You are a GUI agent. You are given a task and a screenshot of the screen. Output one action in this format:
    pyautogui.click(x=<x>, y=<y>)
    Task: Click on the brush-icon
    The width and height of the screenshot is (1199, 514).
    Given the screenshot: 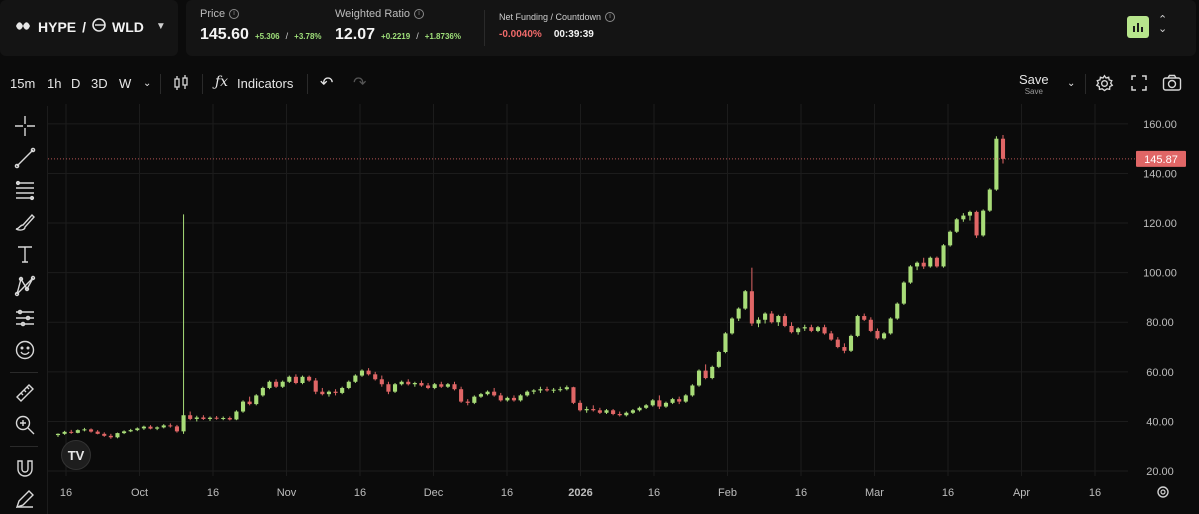 What is the action you would take?
    pyautogui.click(x=25, y=222)
    